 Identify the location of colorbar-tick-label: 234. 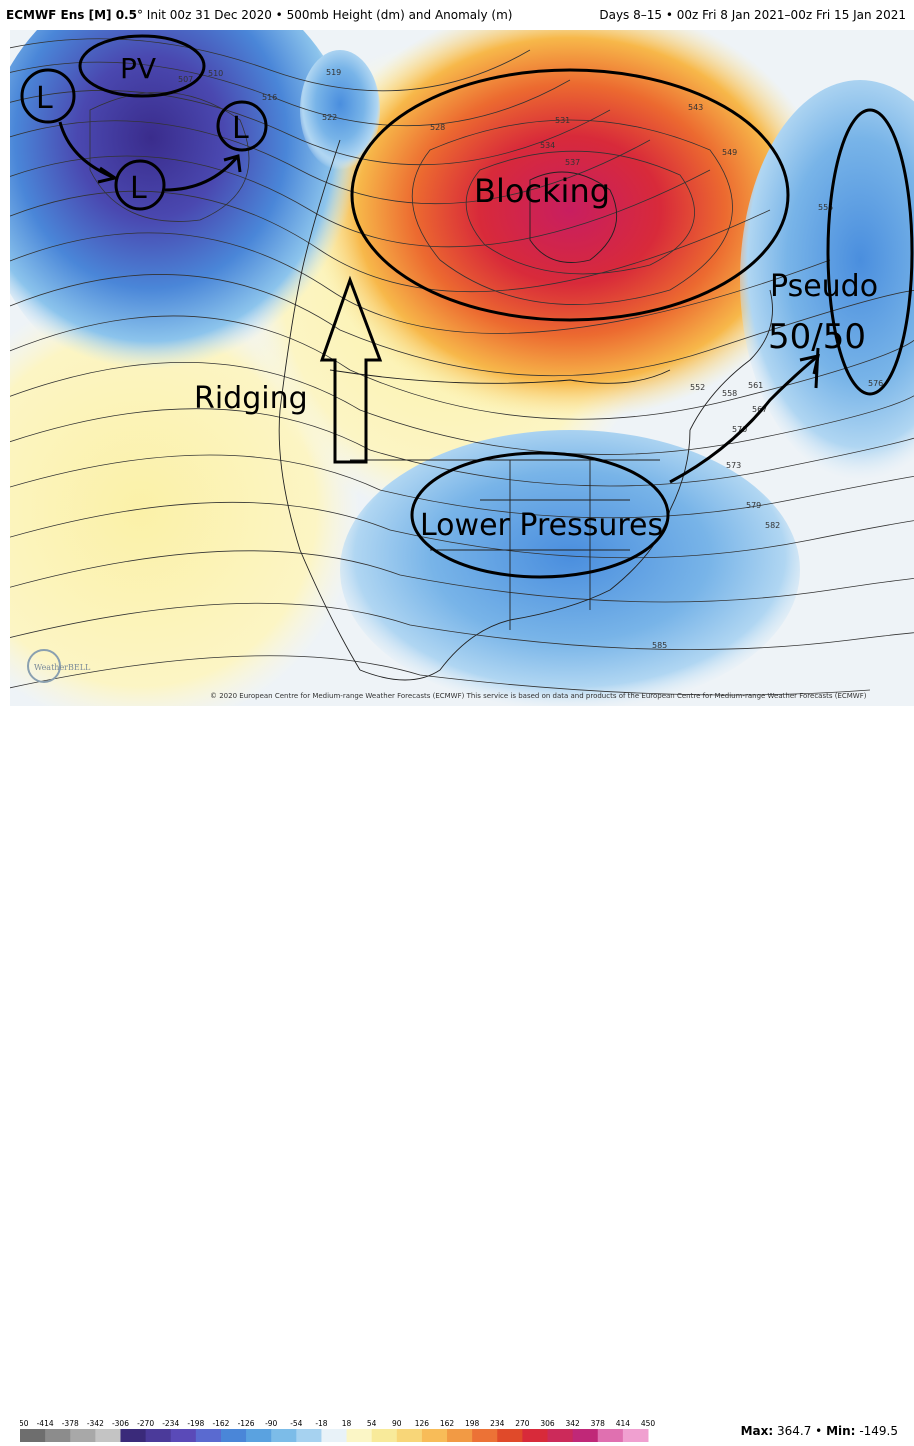
(497, 1423).